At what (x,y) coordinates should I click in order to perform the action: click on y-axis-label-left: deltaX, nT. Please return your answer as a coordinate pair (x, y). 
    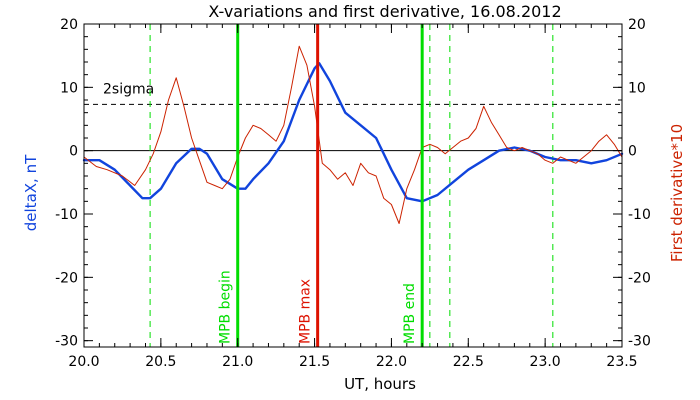
    Looking at the image, I should click on (31, 192).